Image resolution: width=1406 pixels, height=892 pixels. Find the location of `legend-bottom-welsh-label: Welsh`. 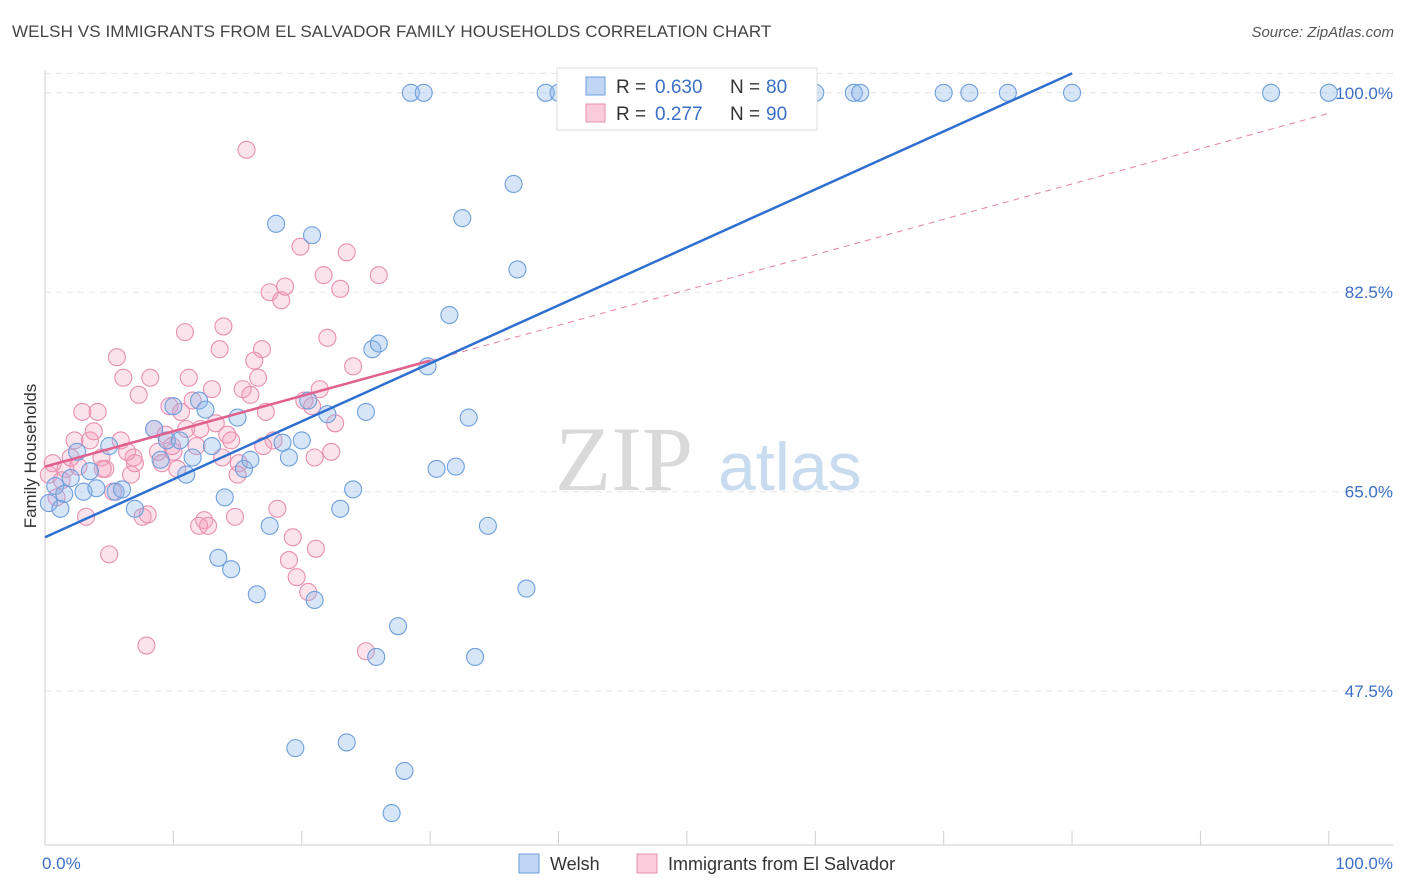

legend-bottom-welsh-label: Welsh is located at coordinates (575, 864).